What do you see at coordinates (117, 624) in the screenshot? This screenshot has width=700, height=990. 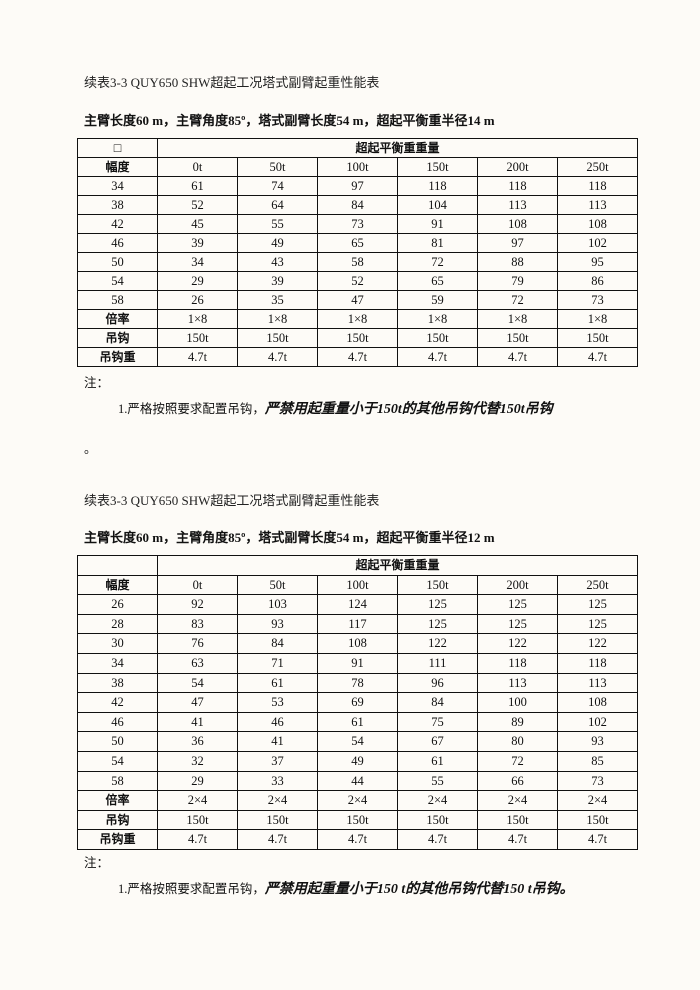 I see `radius-cell: 28` at bounding box center [117, 624].